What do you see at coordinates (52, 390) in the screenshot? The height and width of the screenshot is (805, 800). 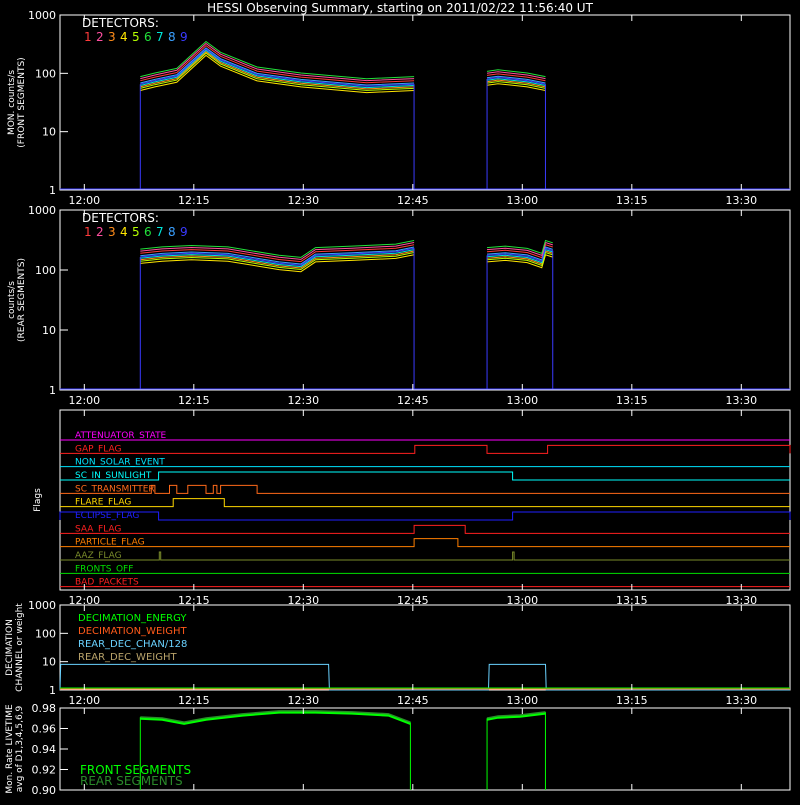 I see `rear-panel-y-tick-label: 1` at bounding box center [52, 390].